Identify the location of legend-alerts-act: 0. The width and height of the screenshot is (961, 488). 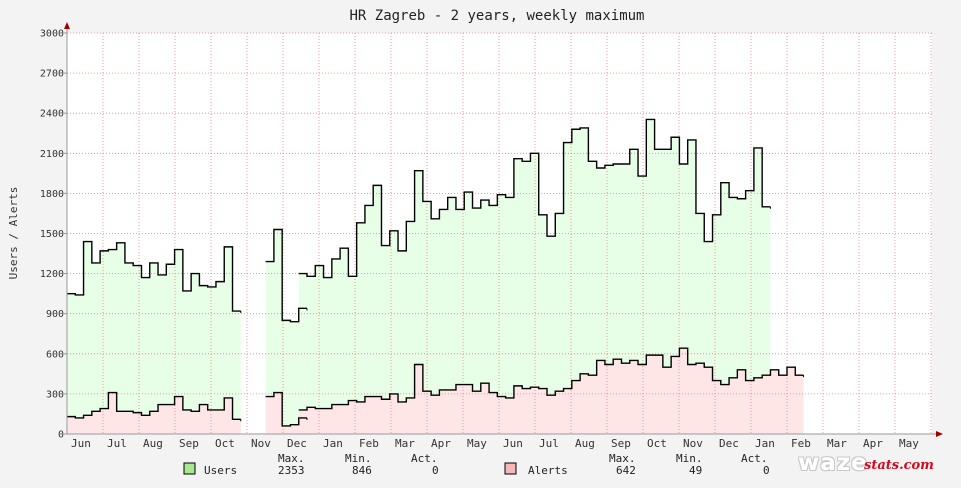
(766, 470).